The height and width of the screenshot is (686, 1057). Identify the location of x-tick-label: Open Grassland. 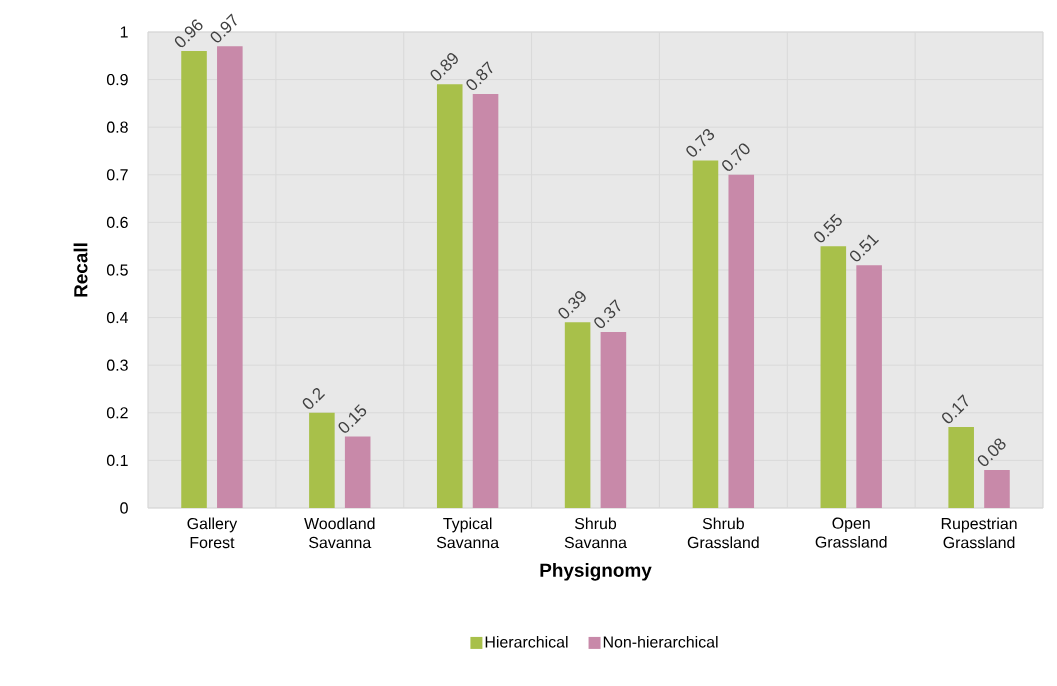
(851, 532).